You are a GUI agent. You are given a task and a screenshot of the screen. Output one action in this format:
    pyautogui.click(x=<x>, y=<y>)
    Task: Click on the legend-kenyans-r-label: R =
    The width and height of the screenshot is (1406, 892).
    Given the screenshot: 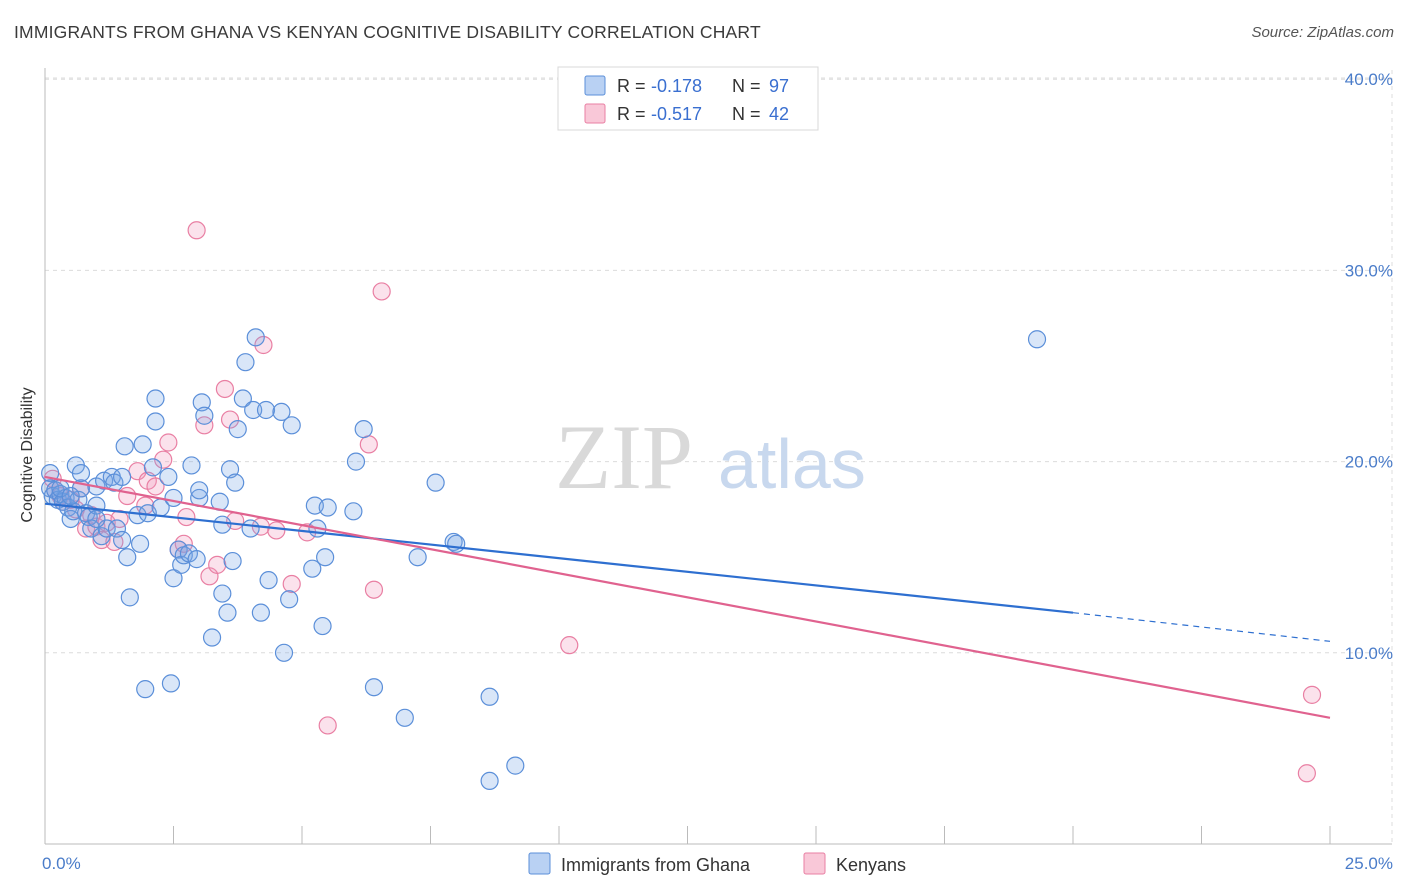 What is the action you would take?
    pyautogui.click(x=631, y=114)
    